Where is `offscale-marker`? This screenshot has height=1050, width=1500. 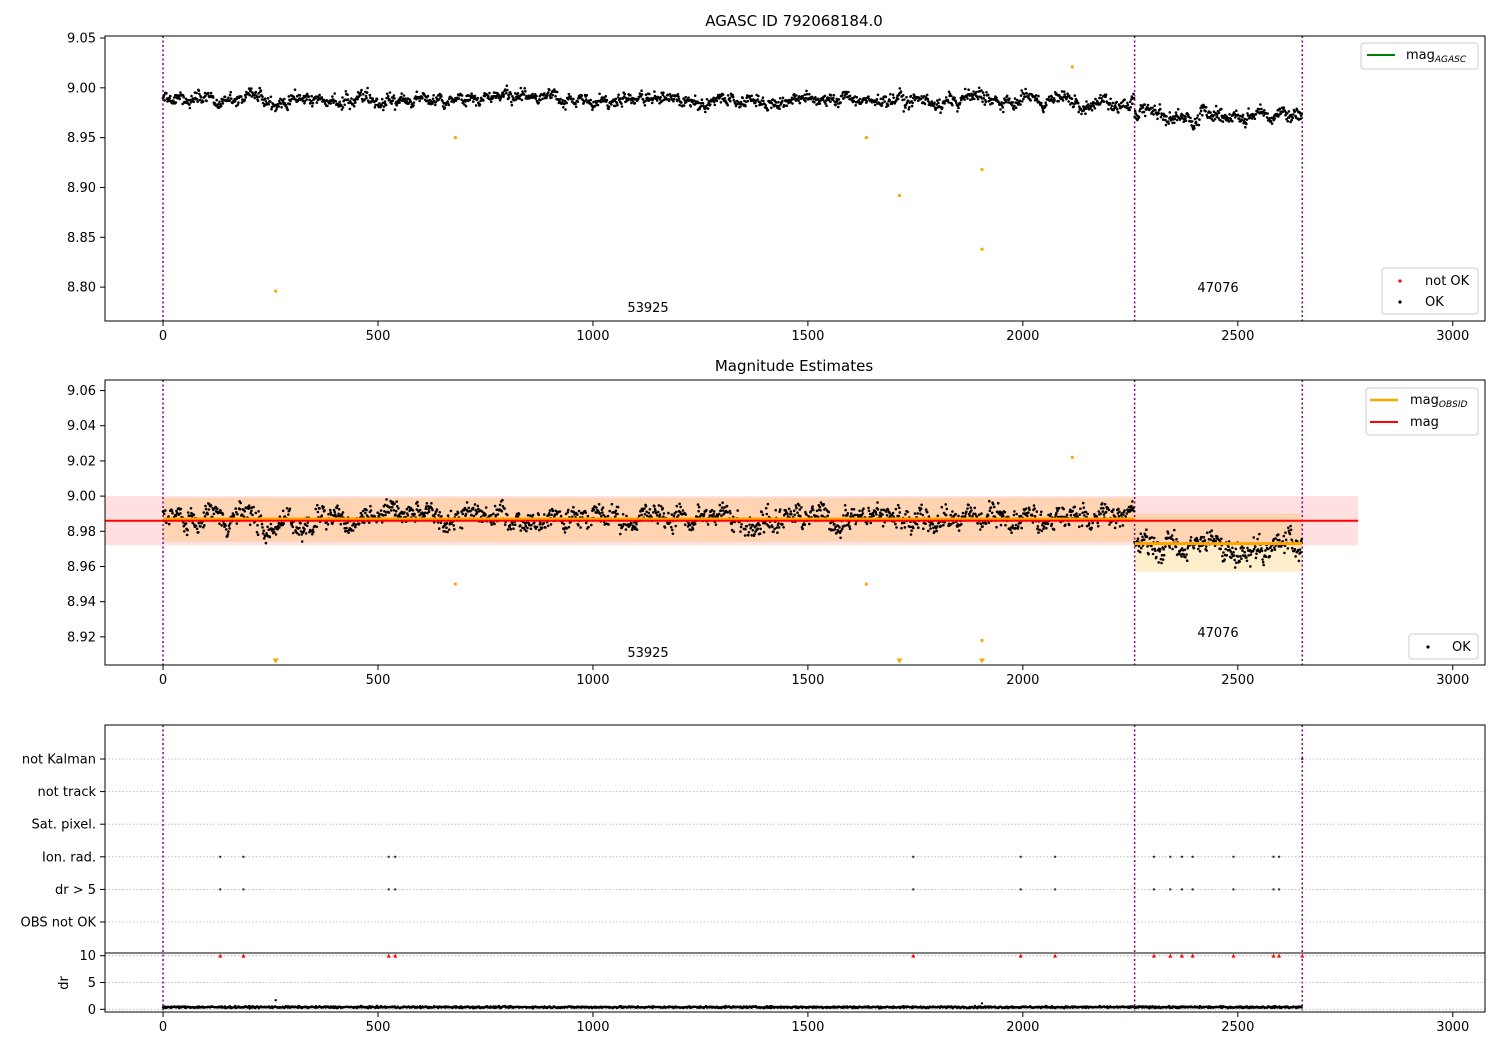 offscale-marker is located at coordinates (982, 661).